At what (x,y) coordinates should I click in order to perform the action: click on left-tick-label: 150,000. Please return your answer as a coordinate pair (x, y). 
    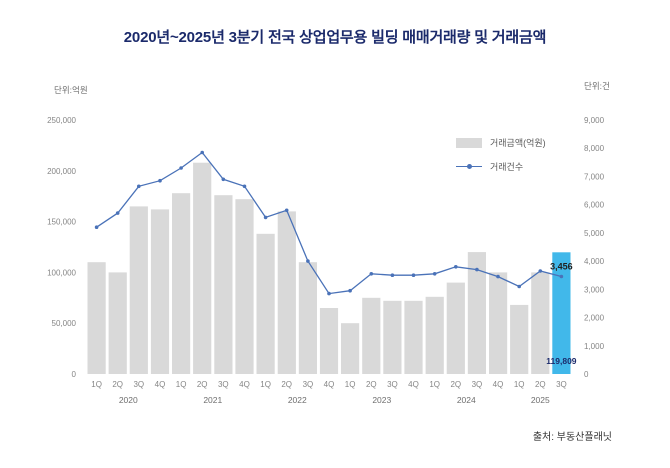
    Looking at the image, I should click on (61, 222).